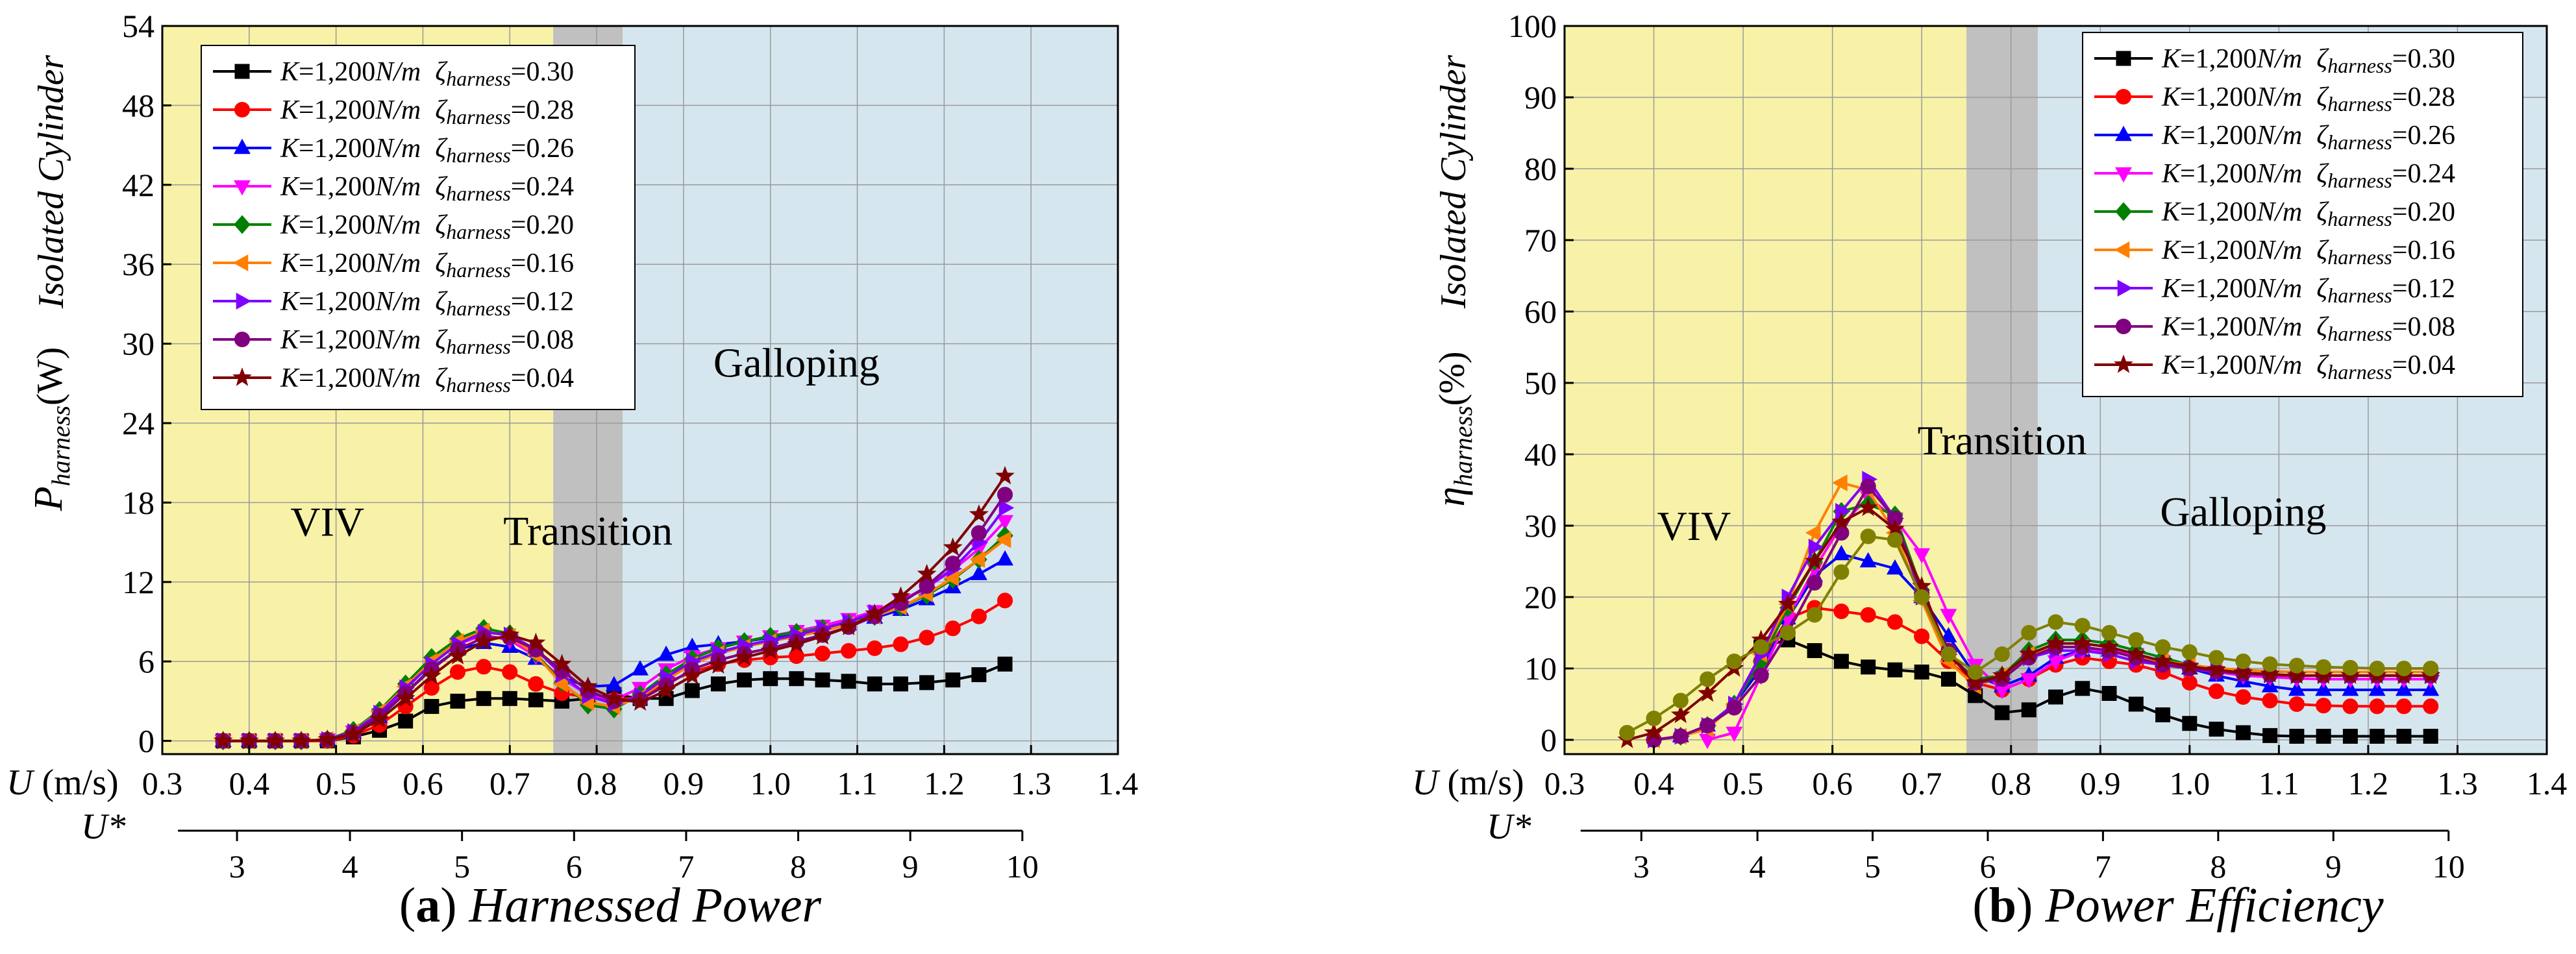  What do you see at coordinates (509, 783) in the screenshot?
I see `panel-a-xtick-label: 0.7` at bounding box center [509, 783].